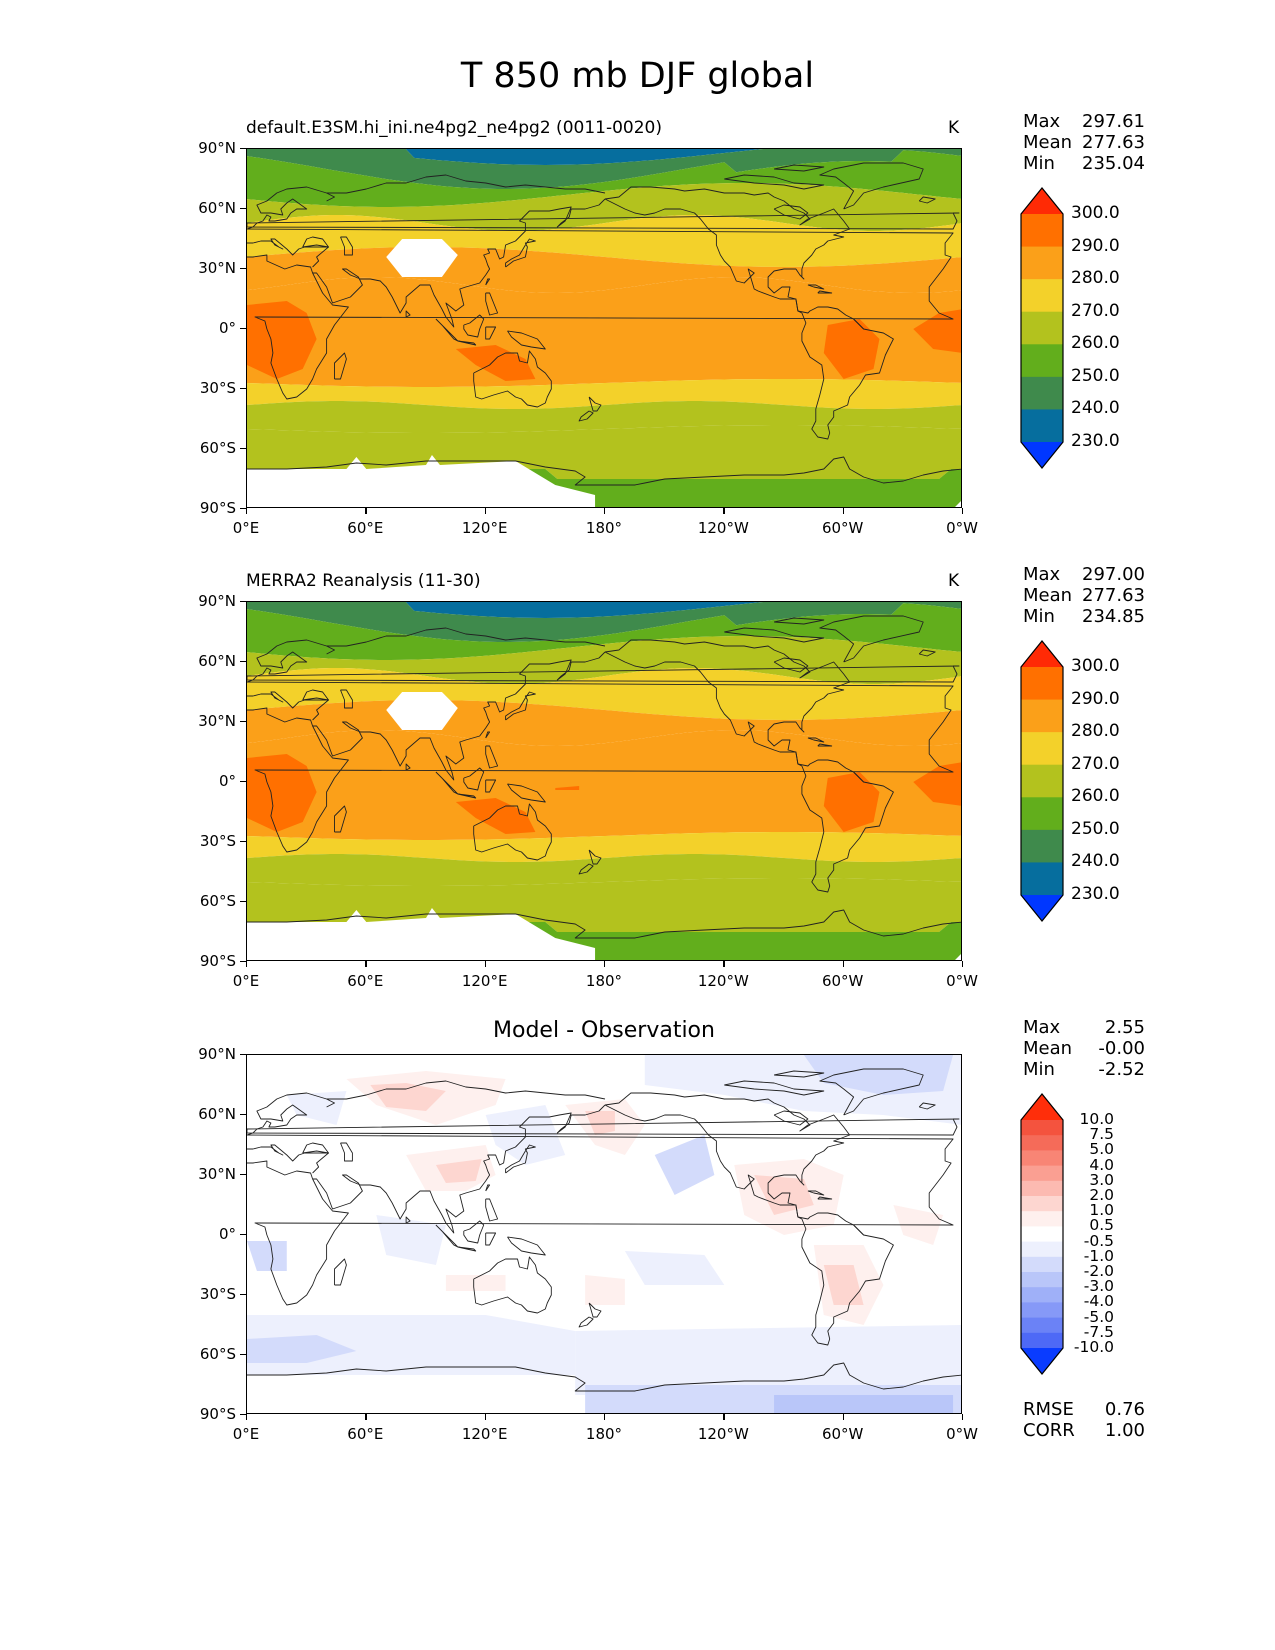 The image size is (1275, 1650). I want to click on colorbar-tick-label: 3.0, so click(1101, 1179).